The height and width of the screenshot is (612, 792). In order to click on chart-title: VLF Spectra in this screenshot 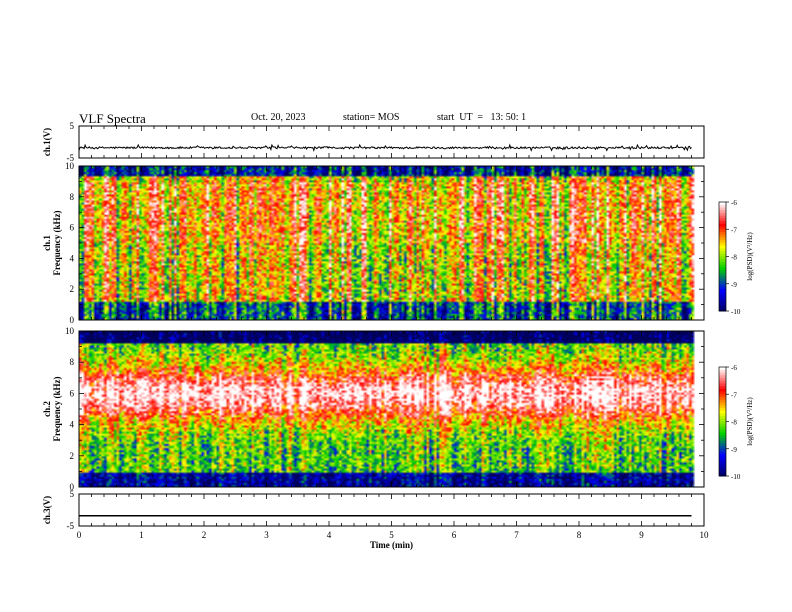, I will do `click(112, 118)`.